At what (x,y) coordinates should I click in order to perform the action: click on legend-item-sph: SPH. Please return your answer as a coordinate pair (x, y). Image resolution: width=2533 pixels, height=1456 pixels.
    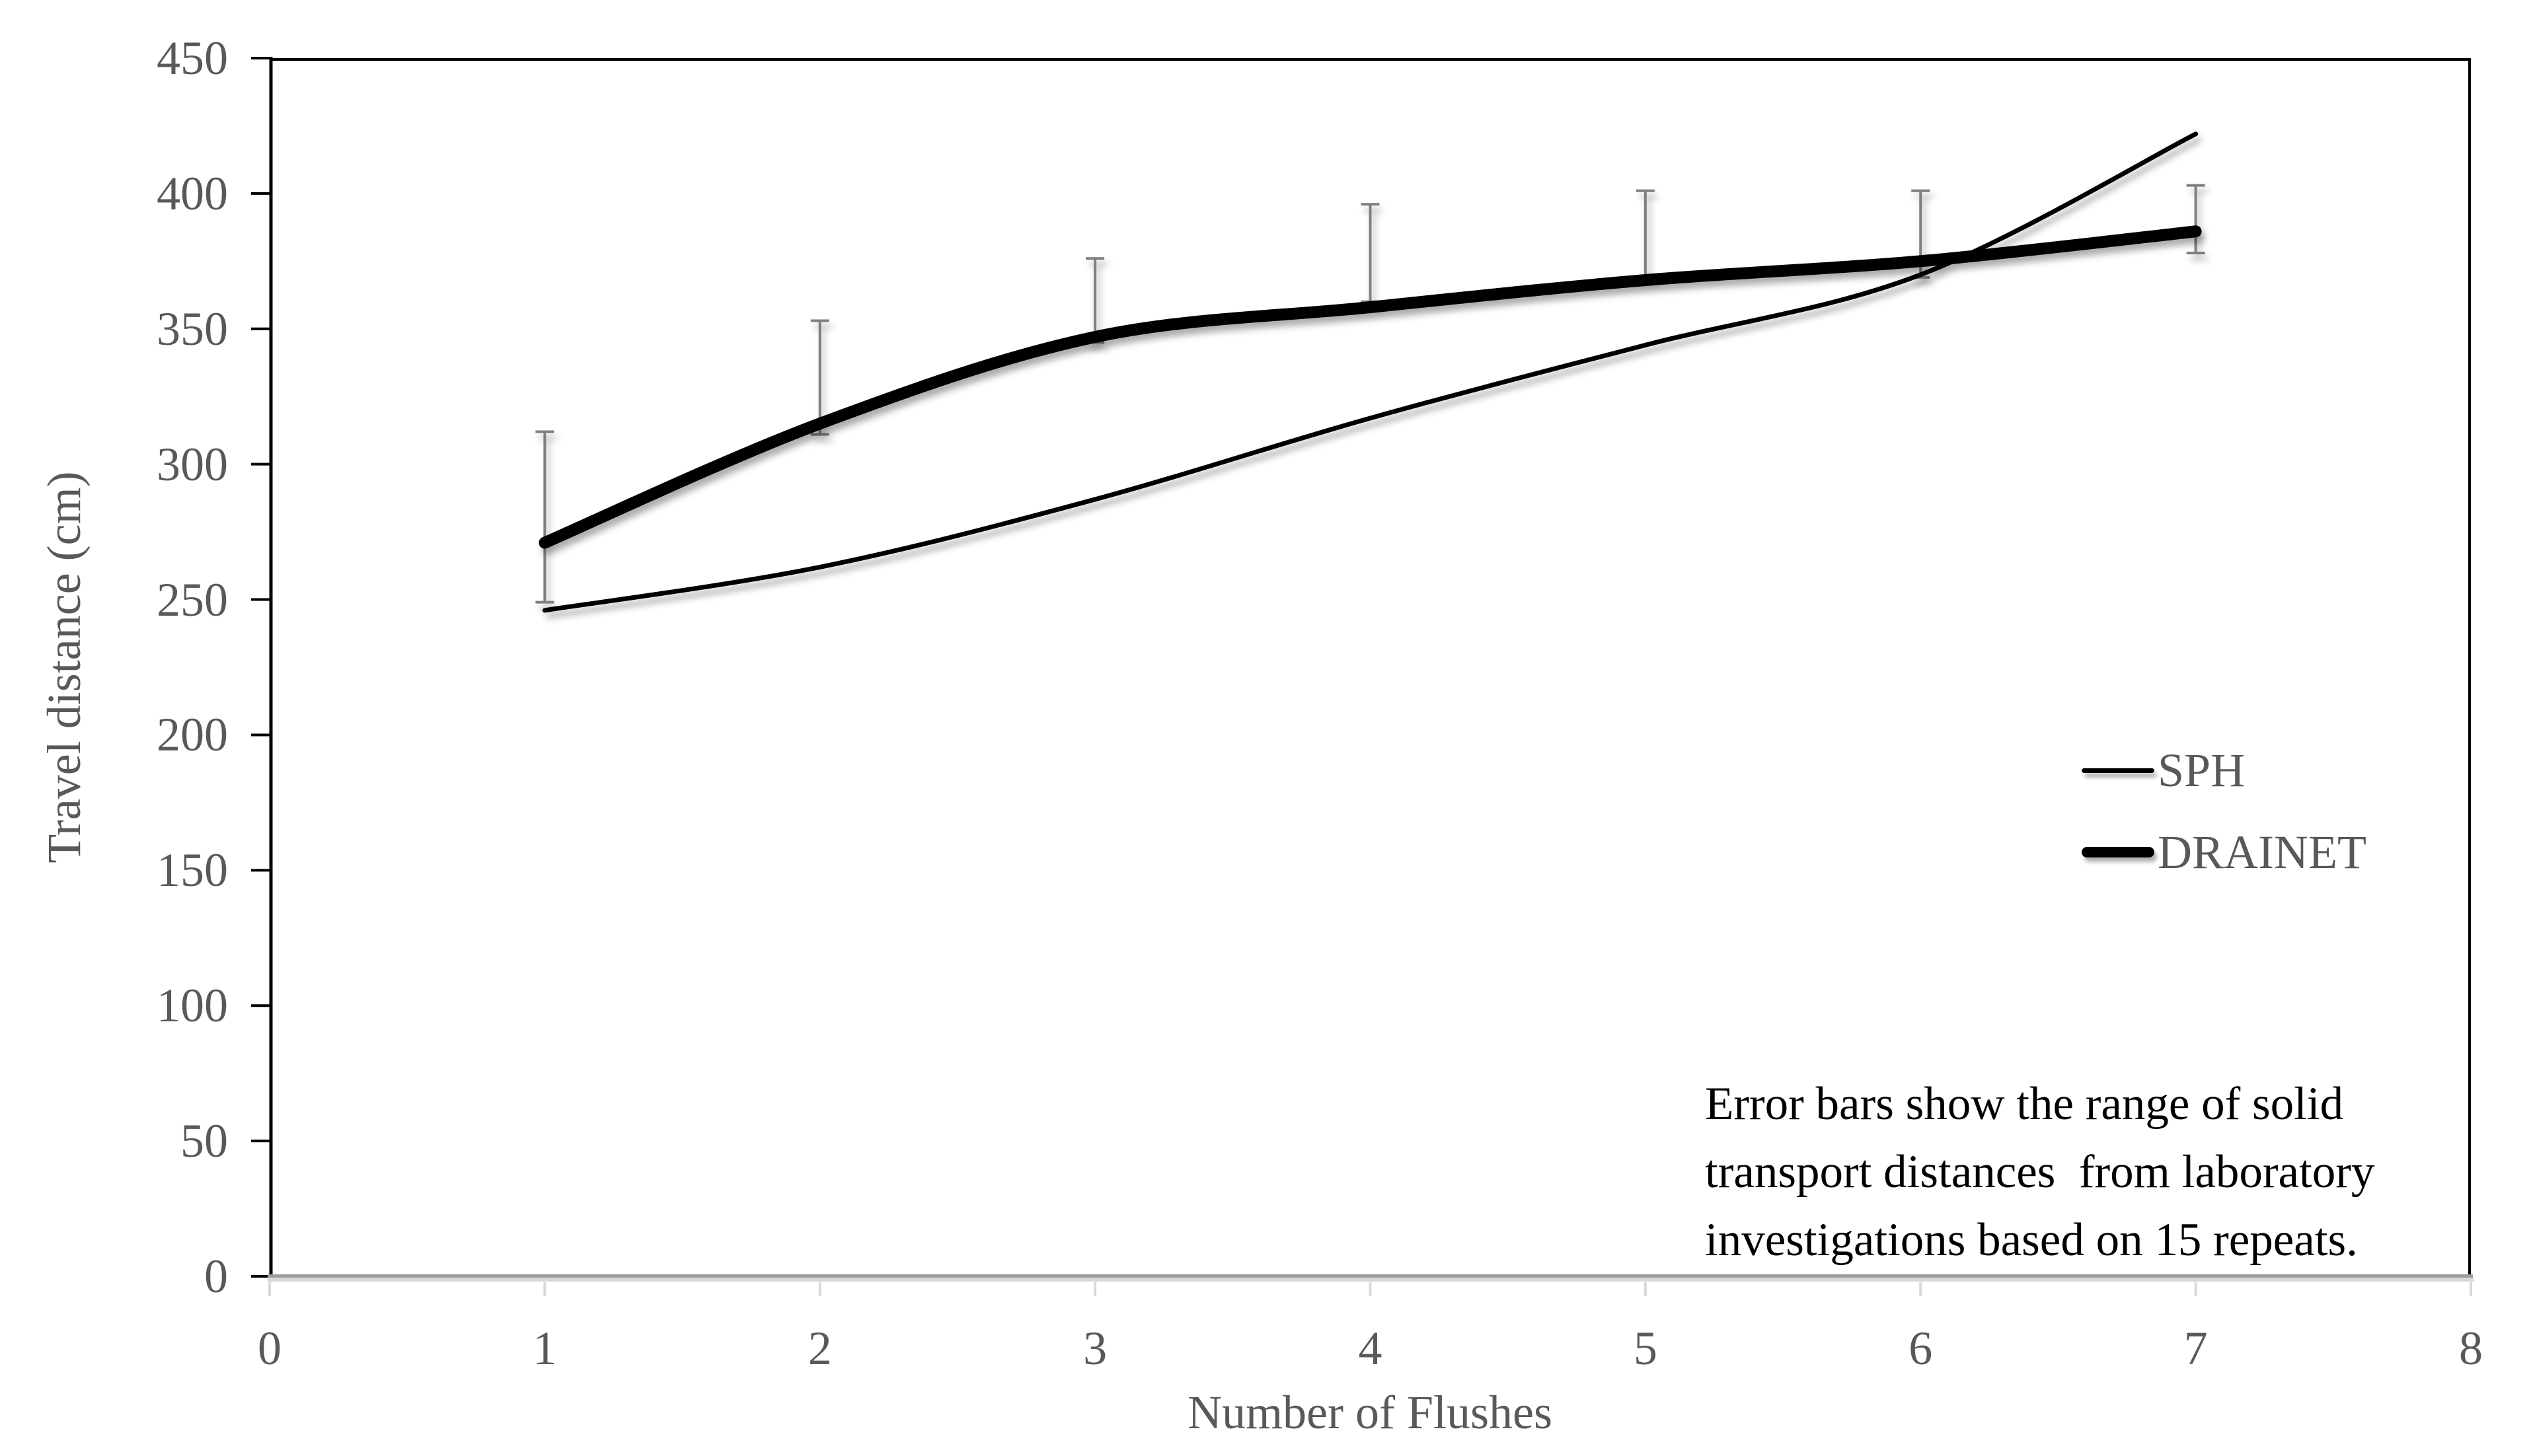
    Looking at the image, I should click on (2163, 770).